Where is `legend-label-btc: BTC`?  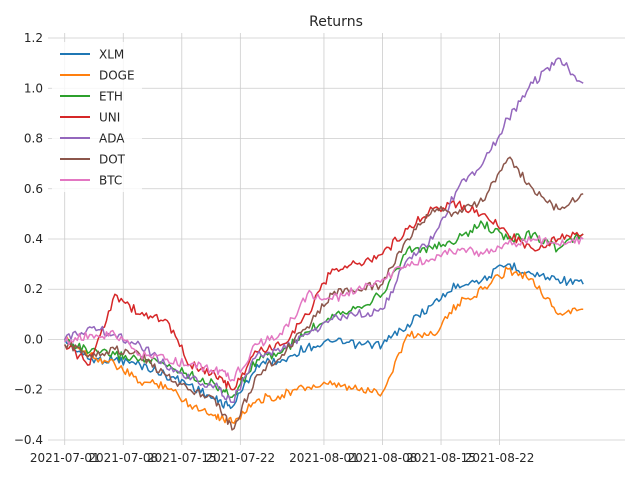
legend-label-btc: BTC is located at coordinates (110, 181).